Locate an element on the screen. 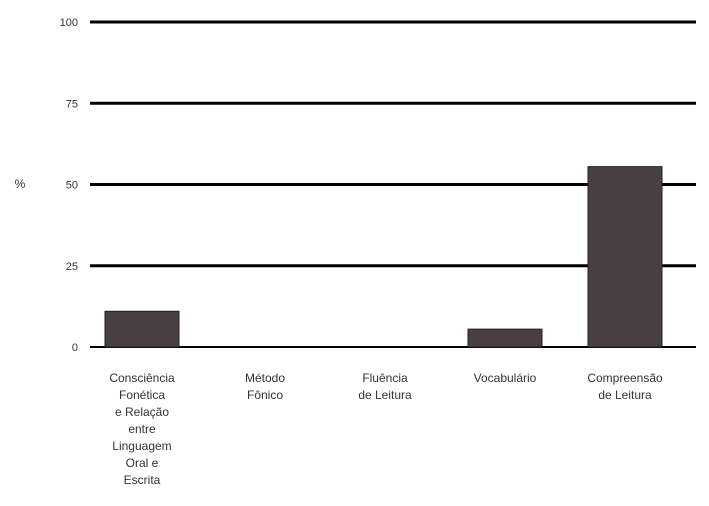 This screenshot has width=709, height=506. y-tick-label: 75 is located at coordinates (72, 104).